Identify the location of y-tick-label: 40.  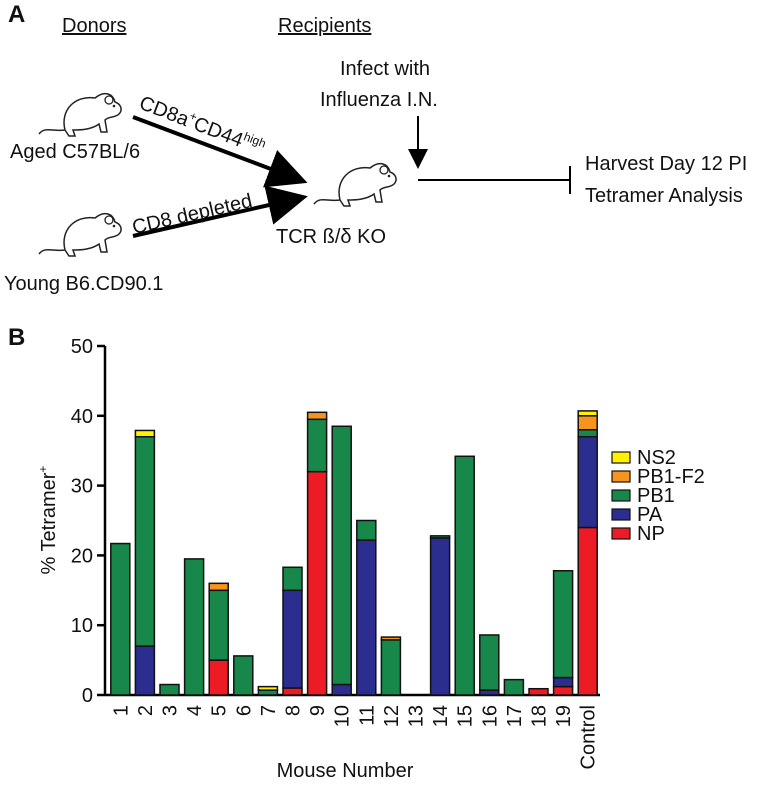
(82, 417).